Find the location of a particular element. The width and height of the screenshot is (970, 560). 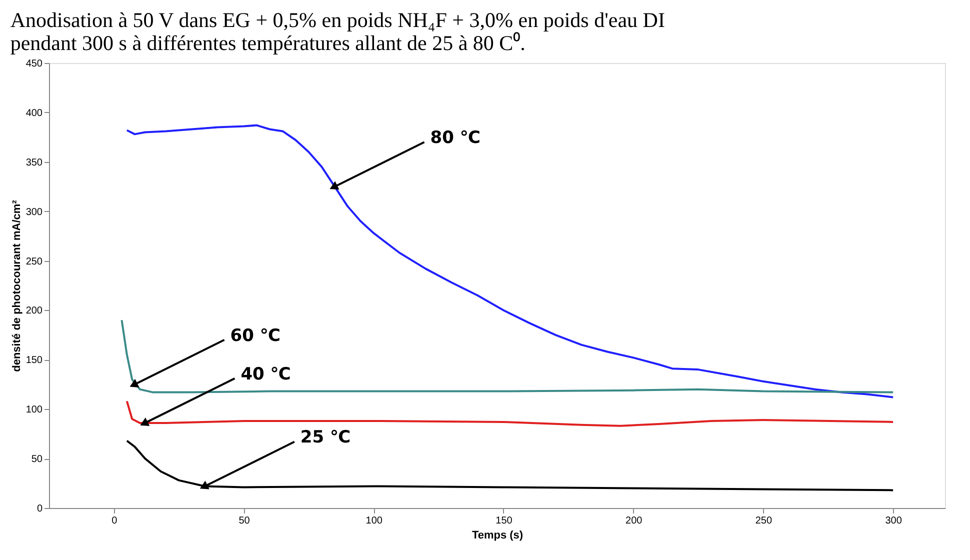

annotation: 80 ℃ is located at coordinates (455, 138).